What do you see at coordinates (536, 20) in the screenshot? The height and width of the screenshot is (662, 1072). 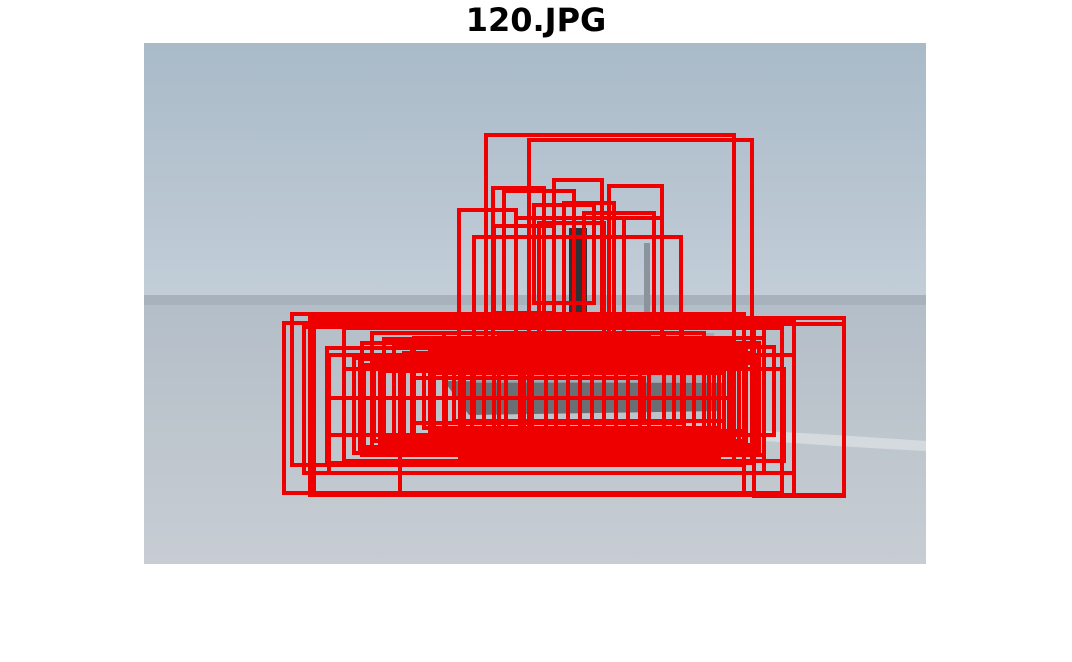 I see `figure-title: 120.JPG` at bounding box center [536, 20].